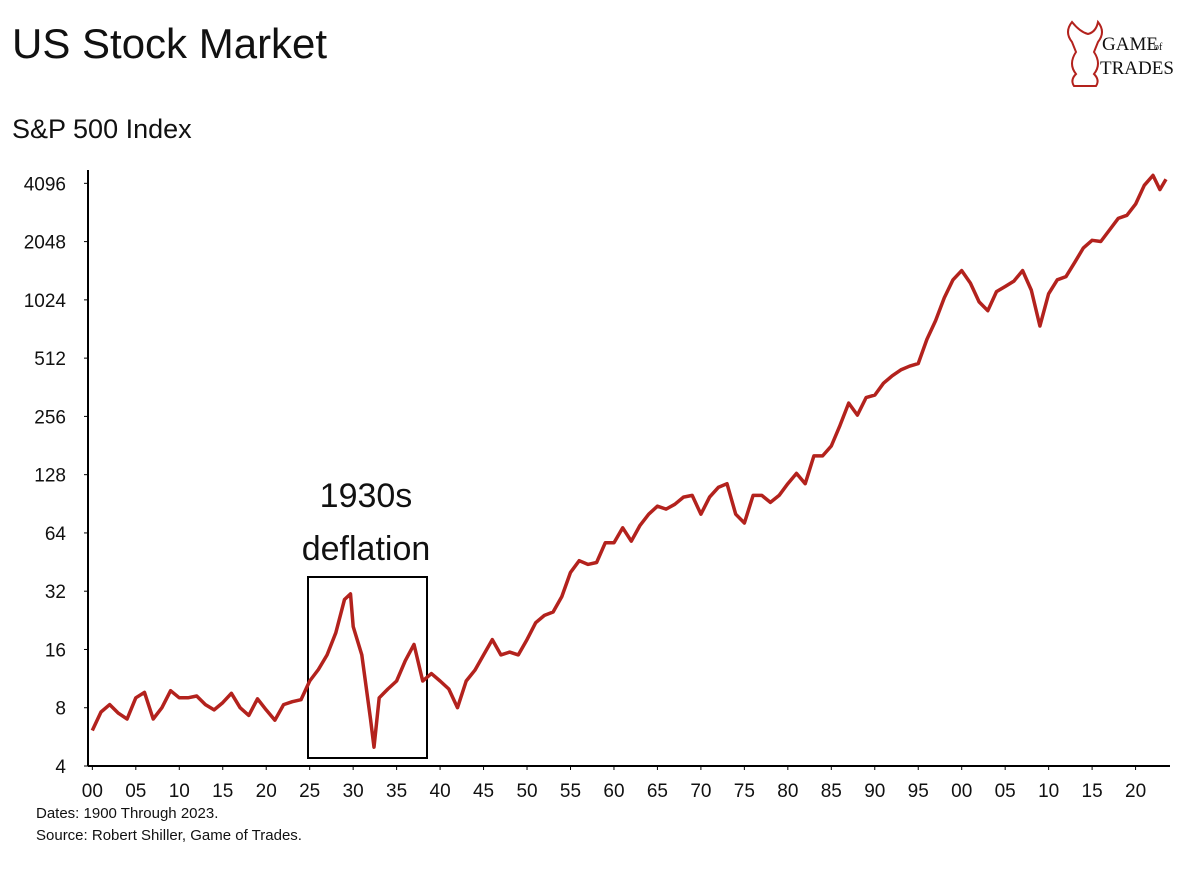  Describe the element at coordinates (396, 791) in the screenshot. I see `x-tick-label: 35` at that location.